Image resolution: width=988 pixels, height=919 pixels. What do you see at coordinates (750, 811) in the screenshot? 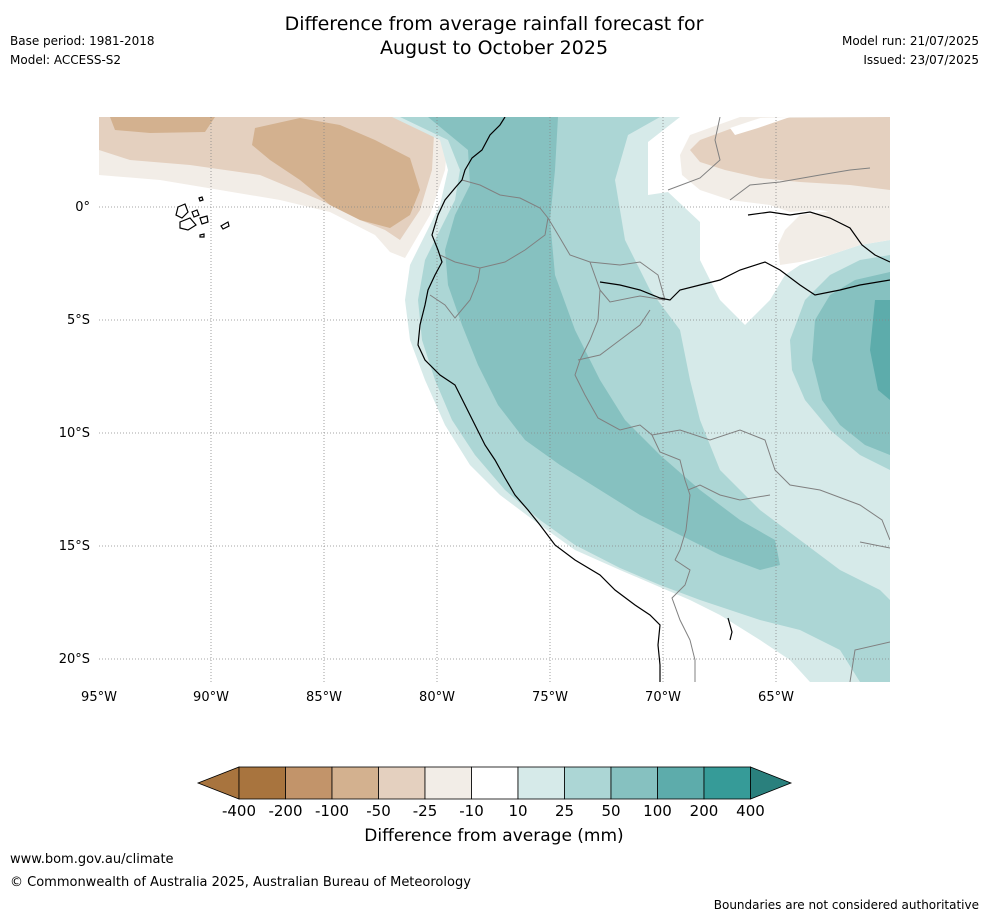
I see `colorbar-tick: 400` at bounding box center [750, 811].